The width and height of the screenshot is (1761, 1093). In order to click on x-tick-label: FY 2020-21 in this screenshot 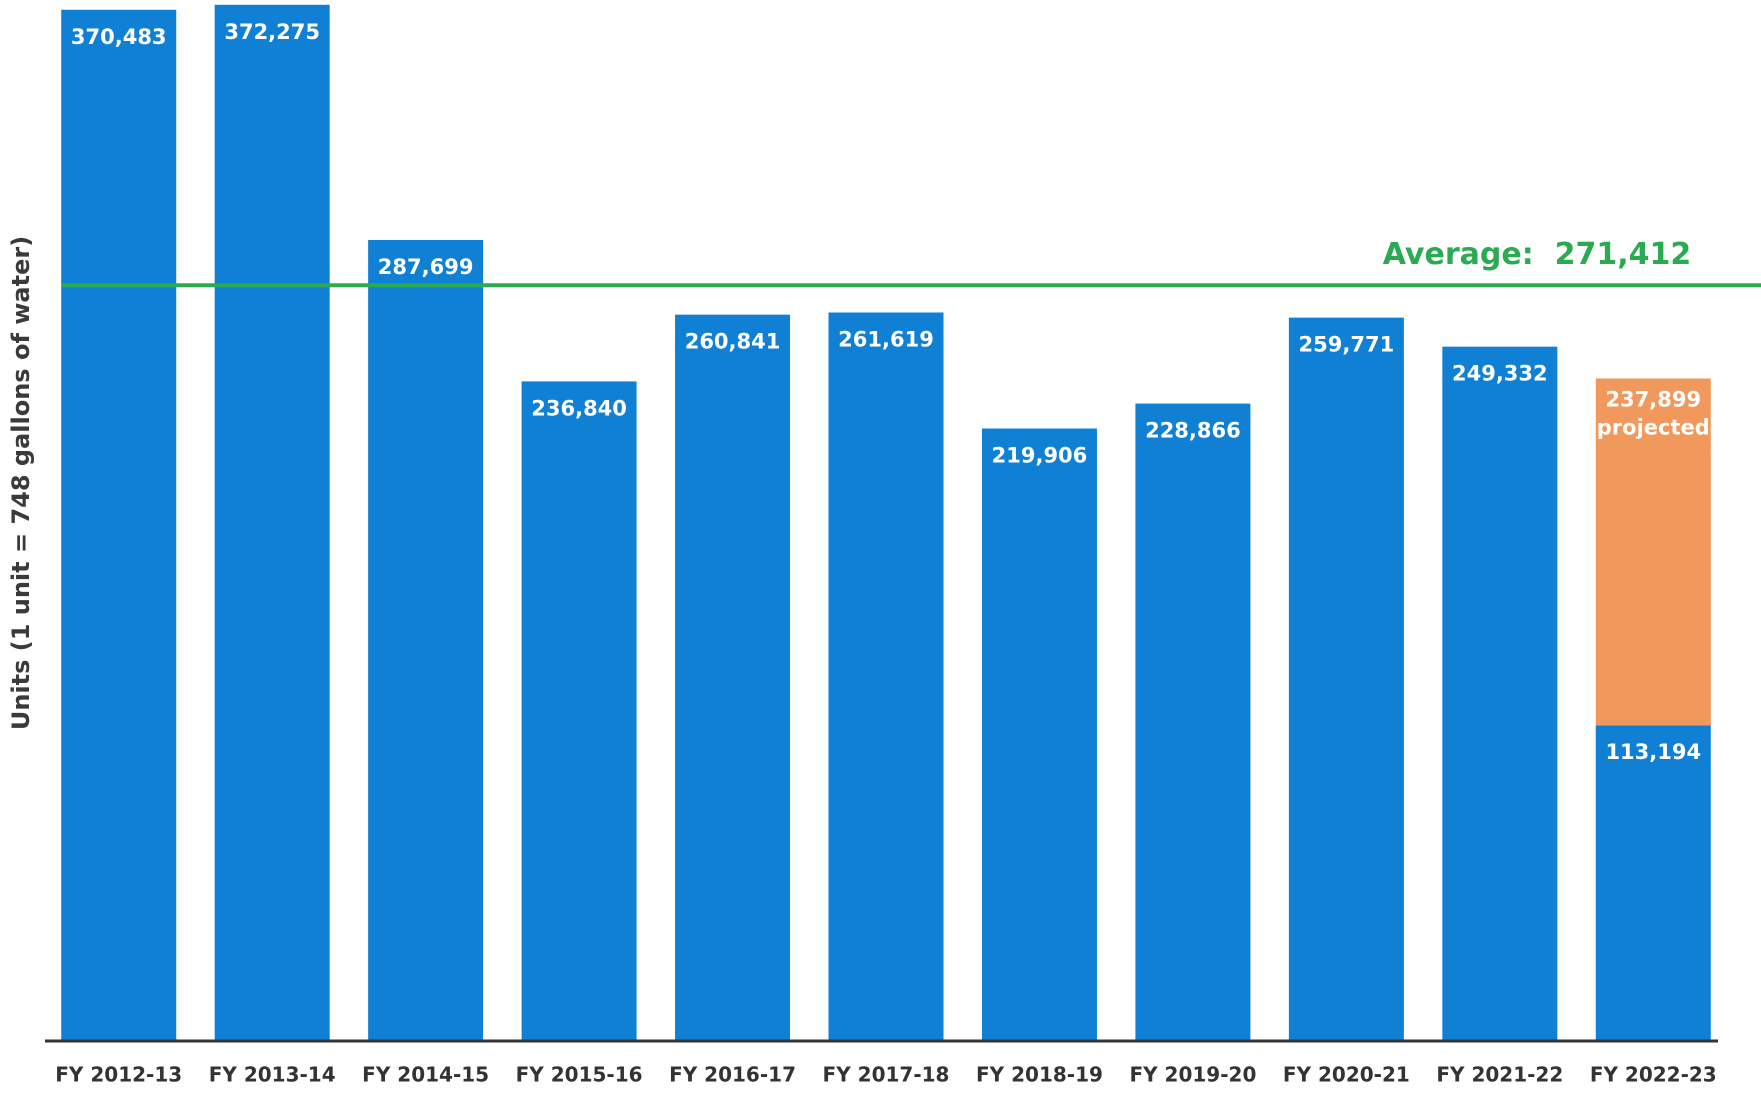, I will do `click(1346, 1075)`.